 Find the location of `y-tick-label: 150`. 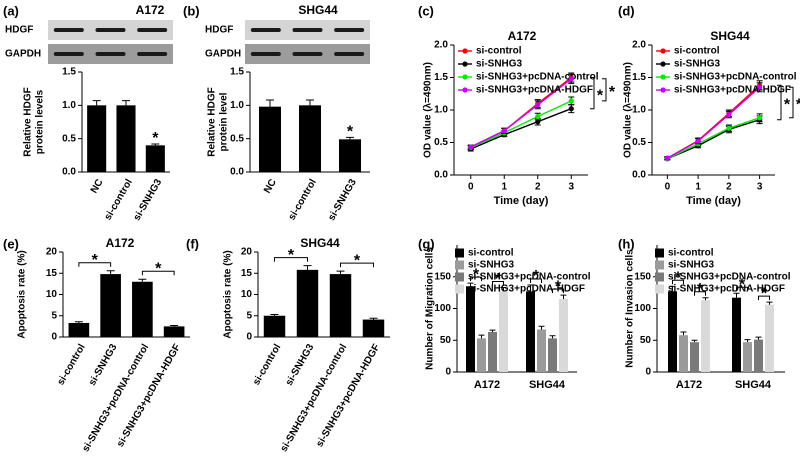

y-tick-label: 150 is located at coordinates (442, 276).